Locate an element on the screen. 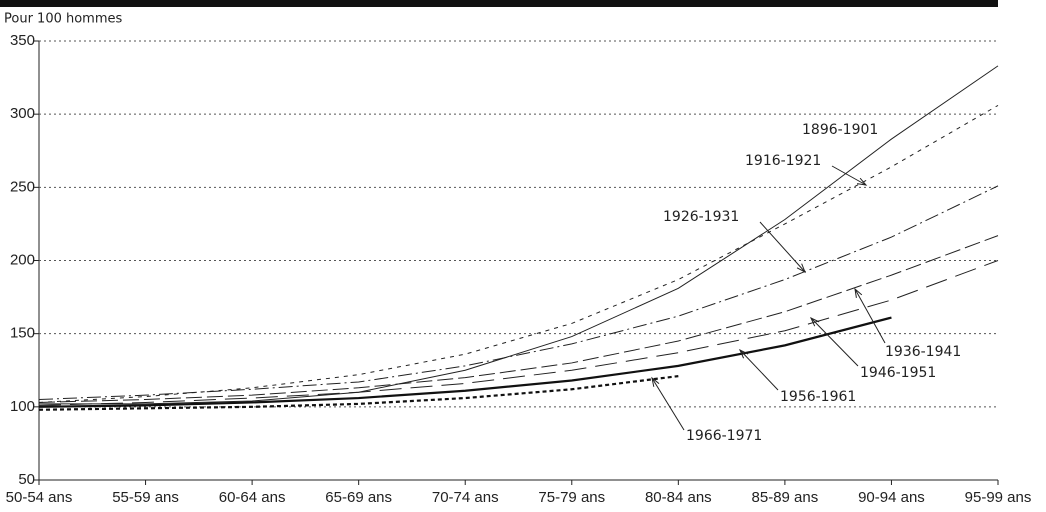  y-tick-label: 300 is located at coordinates (22, 113).